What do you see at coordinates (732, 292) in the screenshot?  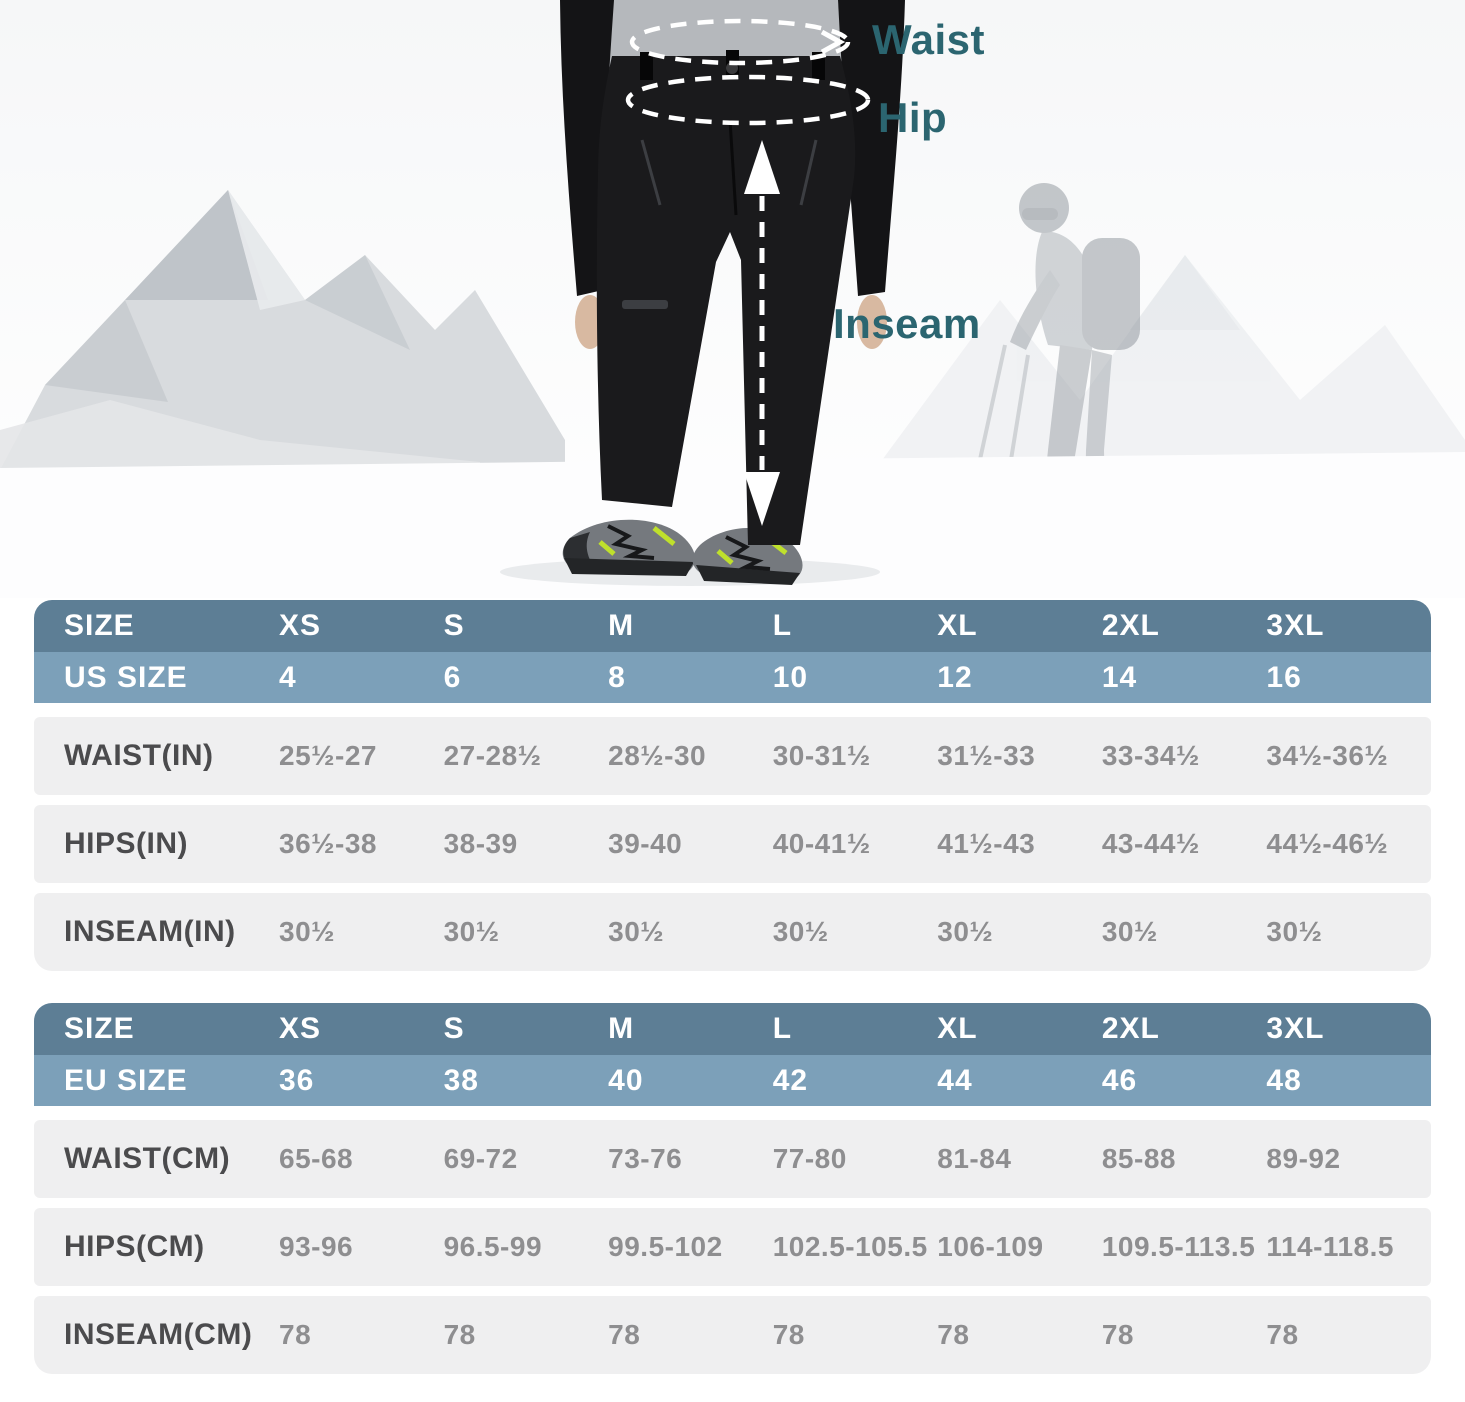 I see `model-figure` at bounding box center [732, 292].